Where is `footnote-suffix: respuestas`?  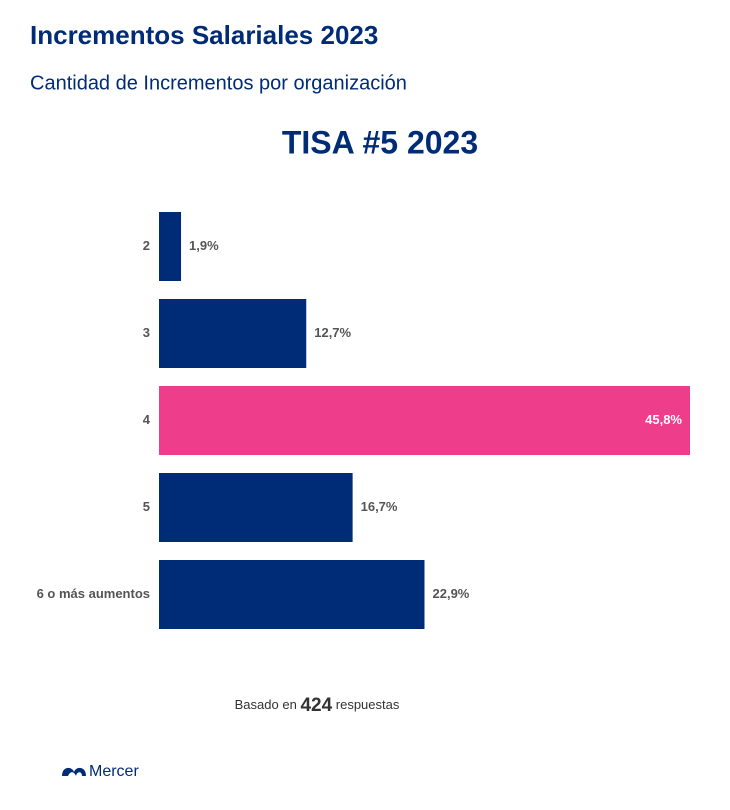
footnote-suffix: respuestas is located at coordinates (368, 704).